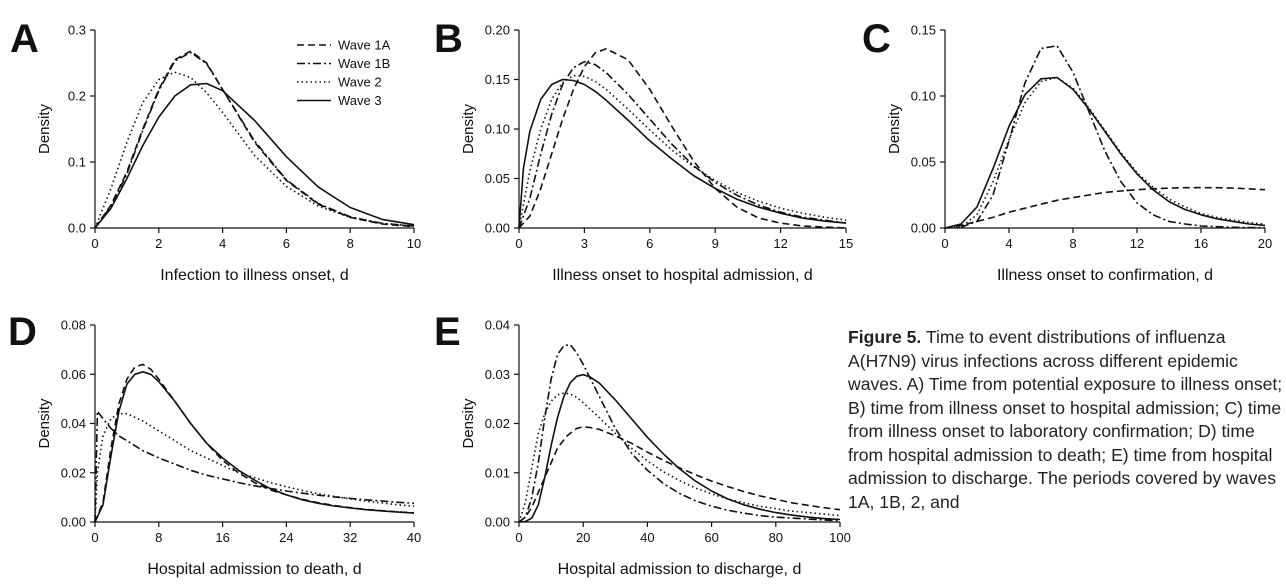  What do you see at coordinates (649, 243) in the screenshot?
I see `panel-b-x-tick-label: 6` at bounding box center [649, 243].